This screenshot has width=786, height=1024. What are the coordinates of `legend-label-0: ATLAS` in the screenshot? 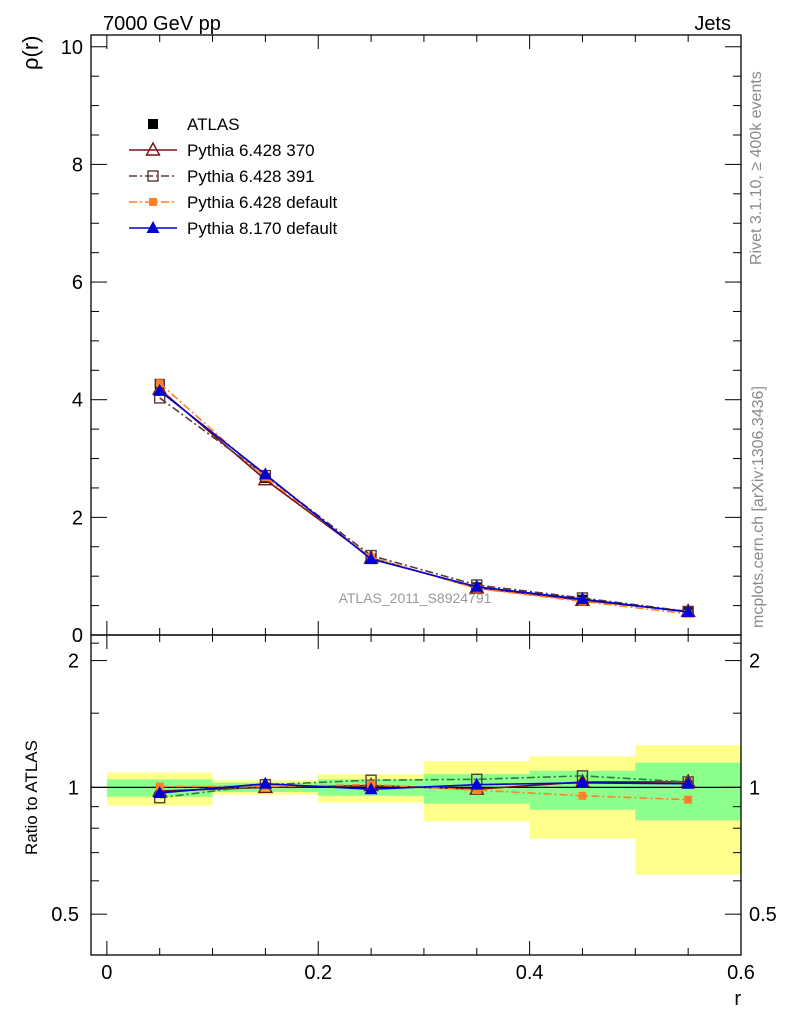 It's located at (213, 124).